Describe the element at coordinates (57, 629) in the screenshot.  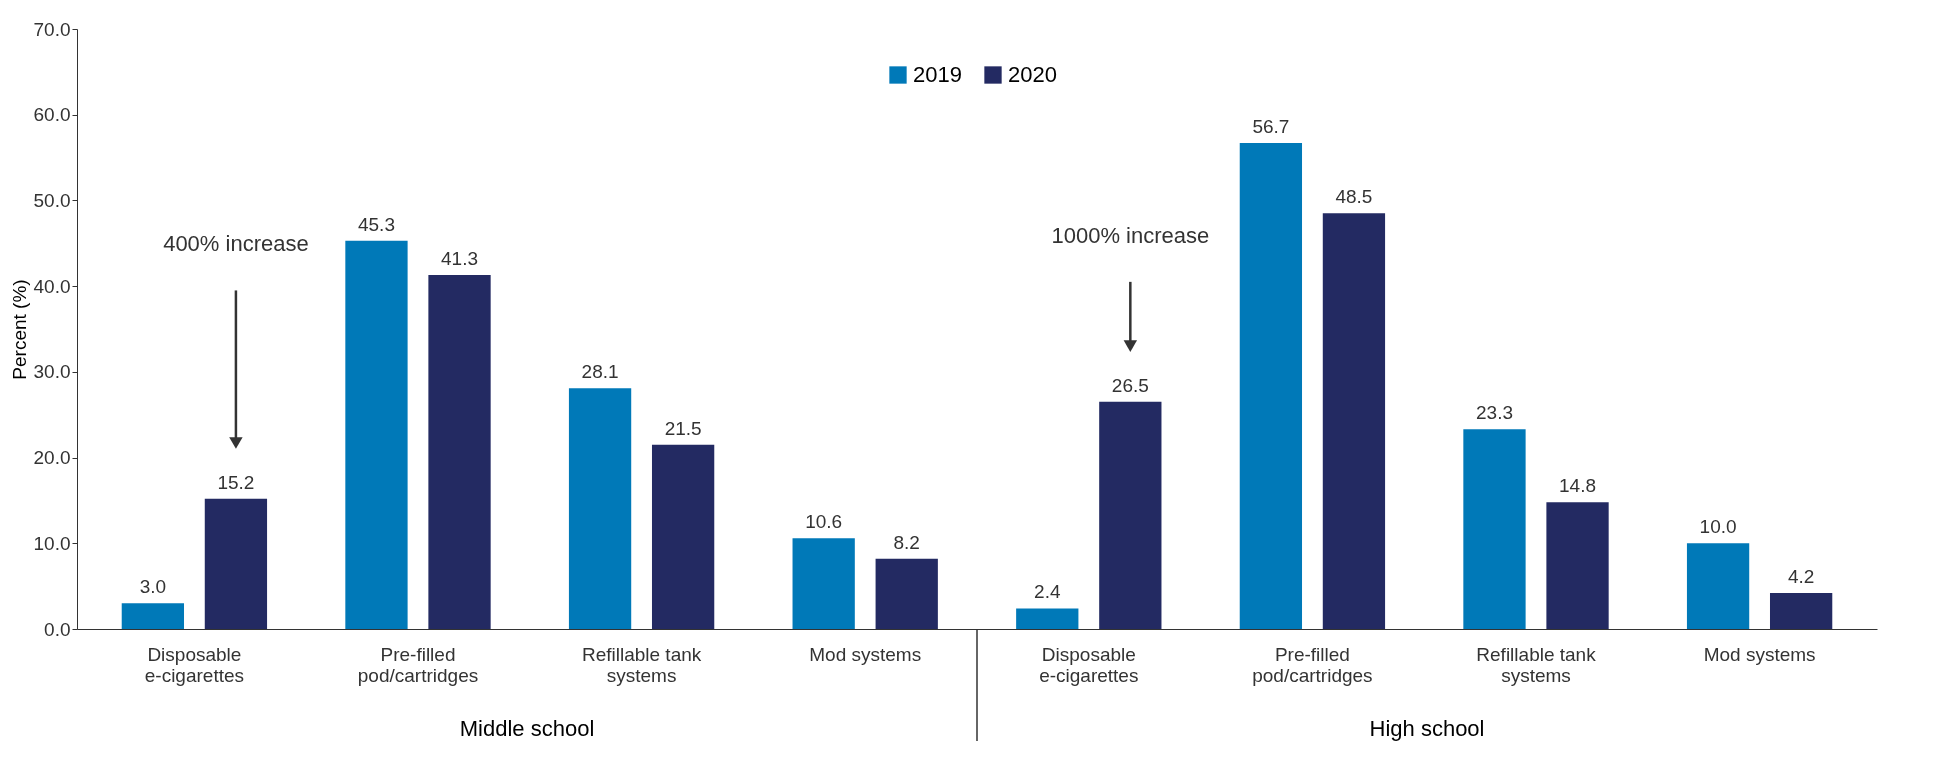
I see `y-tick-label: 0.0` at that location.